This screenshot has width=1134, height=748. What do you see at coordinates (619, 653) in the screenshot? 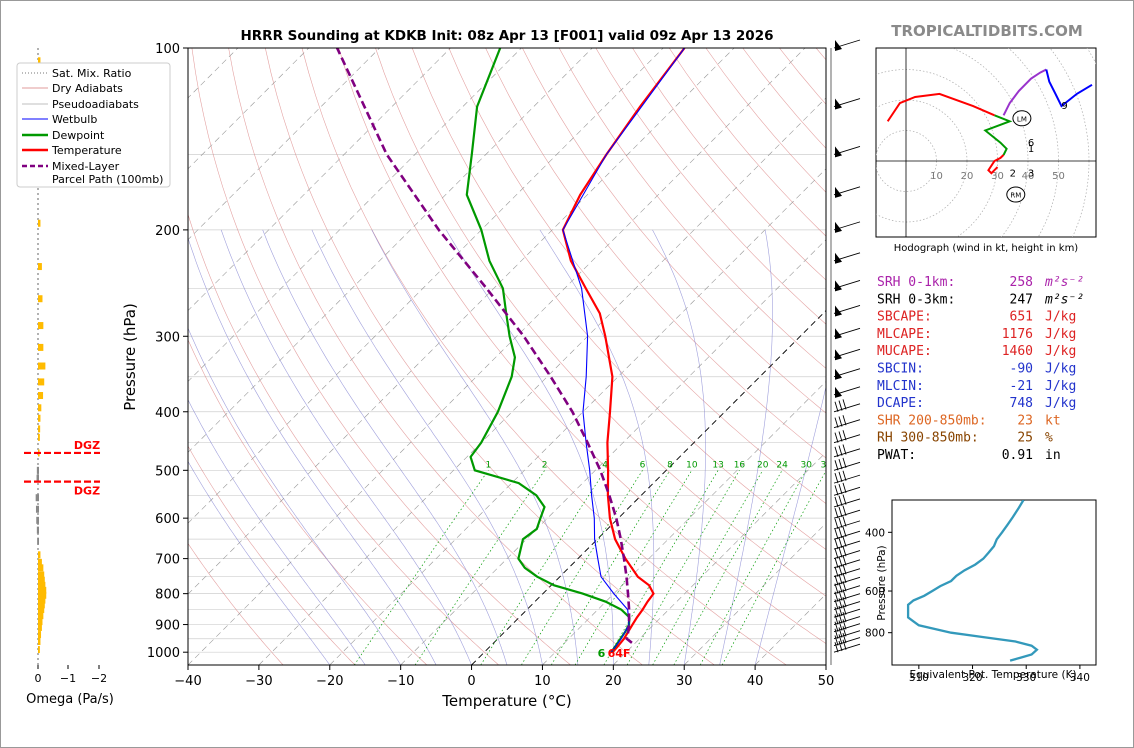
I see `surface-temperature-label: 64F` at bounding box center [619, 653].